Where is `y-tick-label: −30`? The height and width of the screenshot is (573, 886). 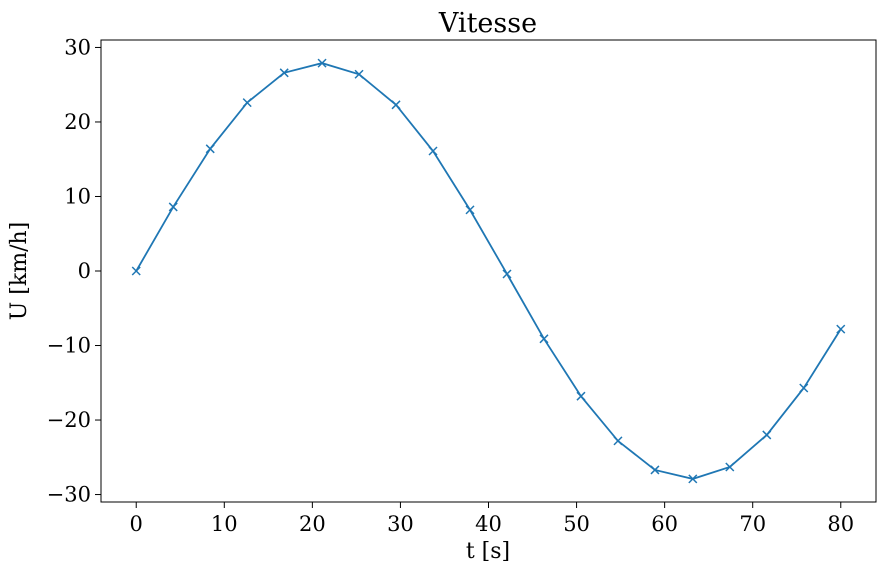
y-tick-label: −30 is located at coordinates (69, 495).